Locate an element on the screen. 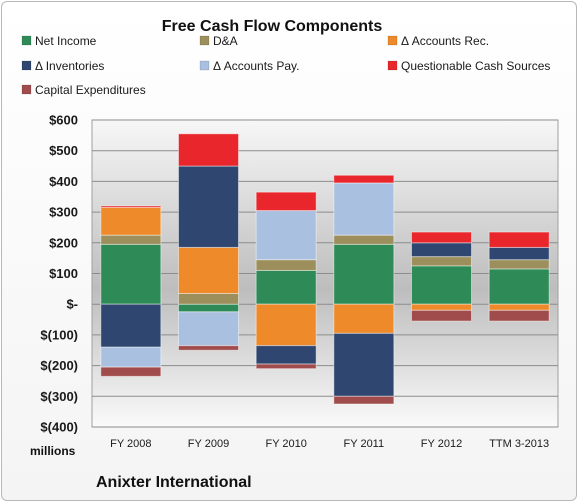 The image size is (578, 502). x-tick-label: FY 2010 is located at coordinates (285, 444).